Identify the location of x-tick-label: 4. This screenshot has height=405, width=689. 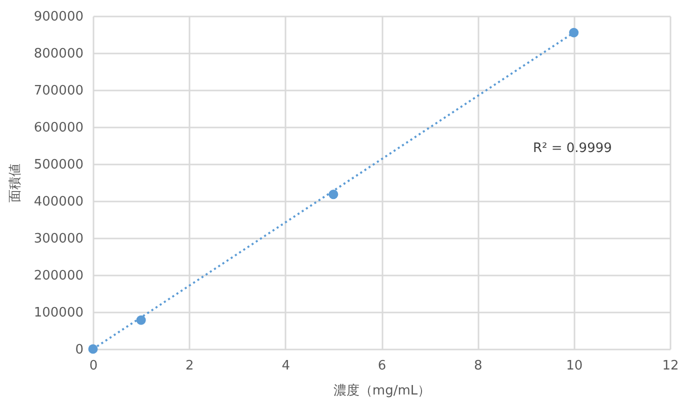
(286, 366).